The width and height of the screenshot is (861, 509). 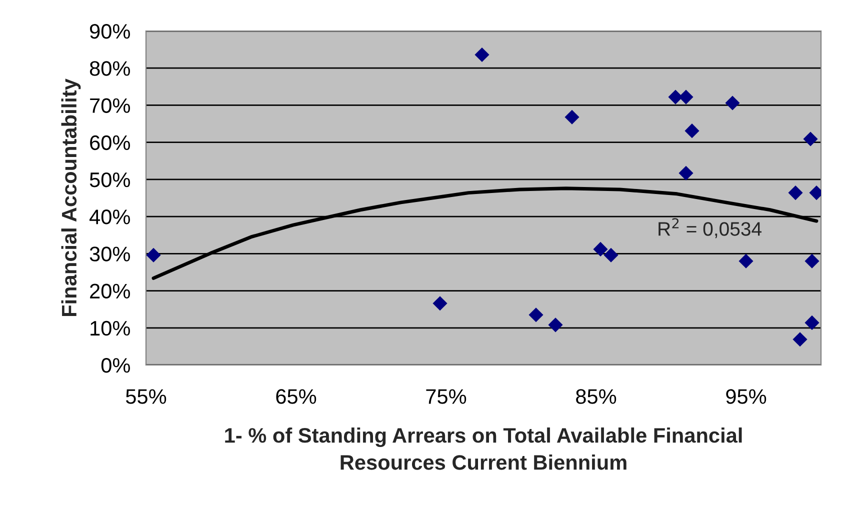 What do you see at coordinates (110, 68) in the screenshot?
I see `y-tick-label: 80%` at bounding box center [110, 68].